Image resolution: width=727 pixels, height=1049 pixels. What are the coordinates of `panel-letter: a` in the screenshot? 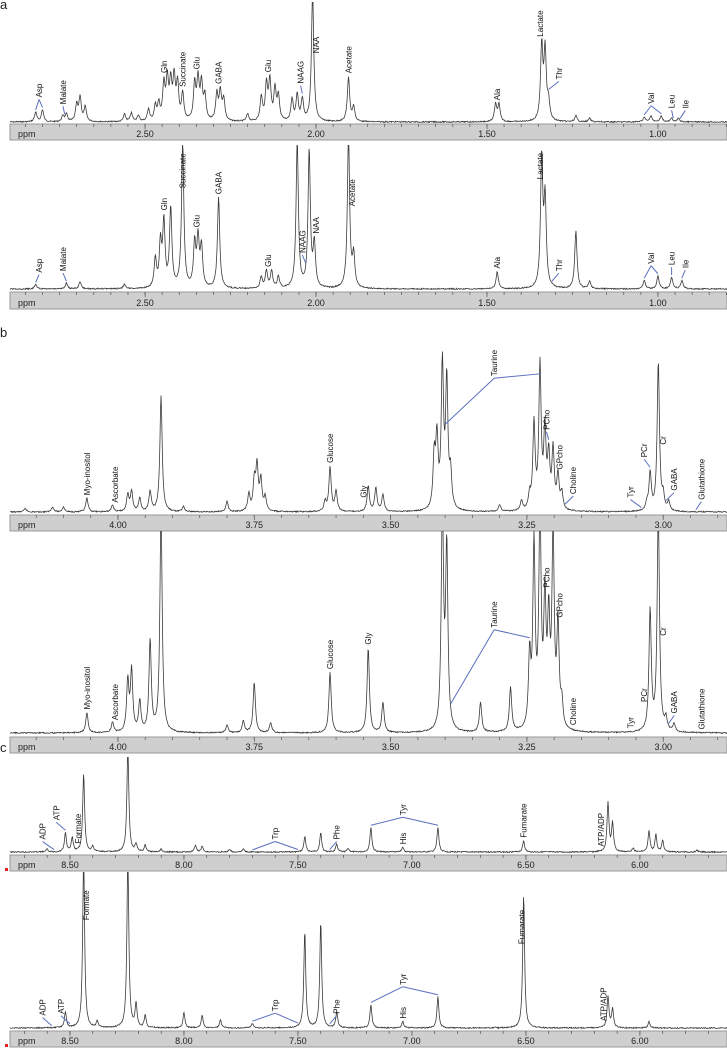 It's located at (4, 6).